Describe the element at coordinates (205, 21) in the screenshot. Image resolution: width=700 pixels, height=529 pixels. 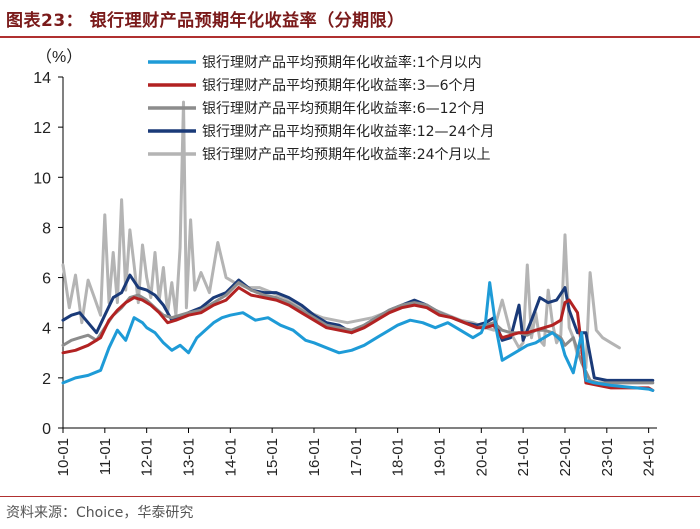
I see `chart-title: 图表23： 银行理财产品预期年化收益率（分期限）` at that location.